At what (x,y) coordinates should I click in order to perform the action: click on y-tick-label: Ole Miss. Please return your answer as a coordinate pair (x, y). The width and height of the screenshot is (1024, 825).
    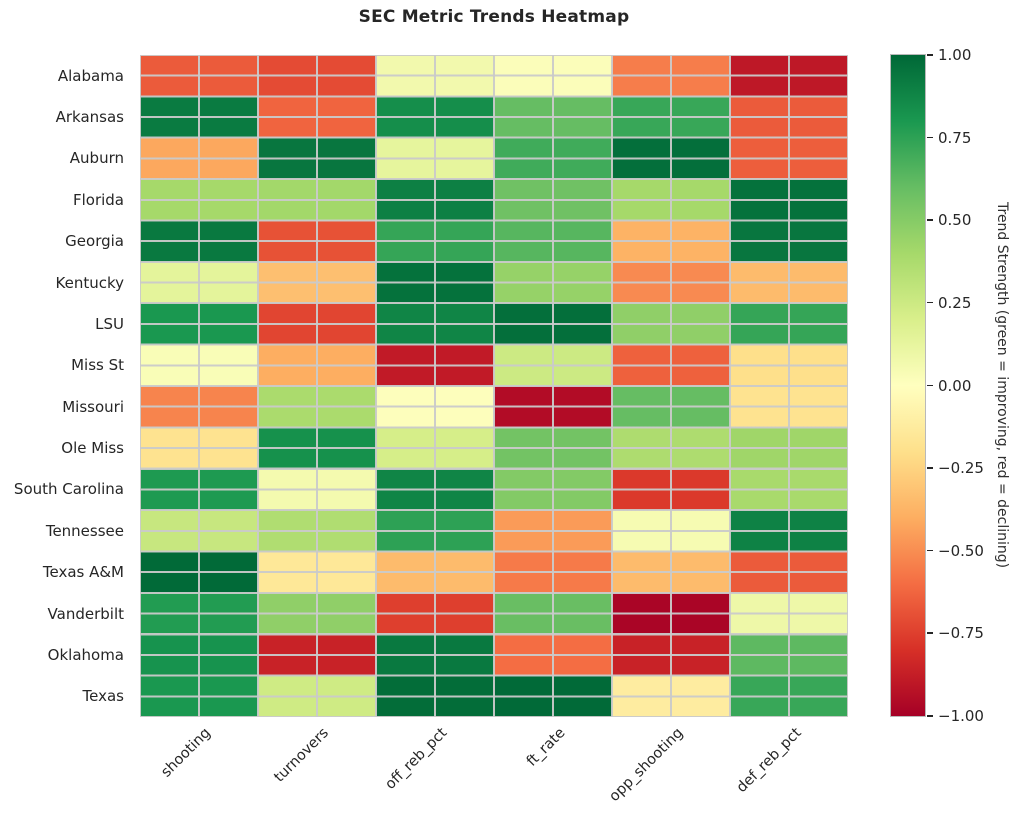
    Looking at the image, I should click on (92, 448).